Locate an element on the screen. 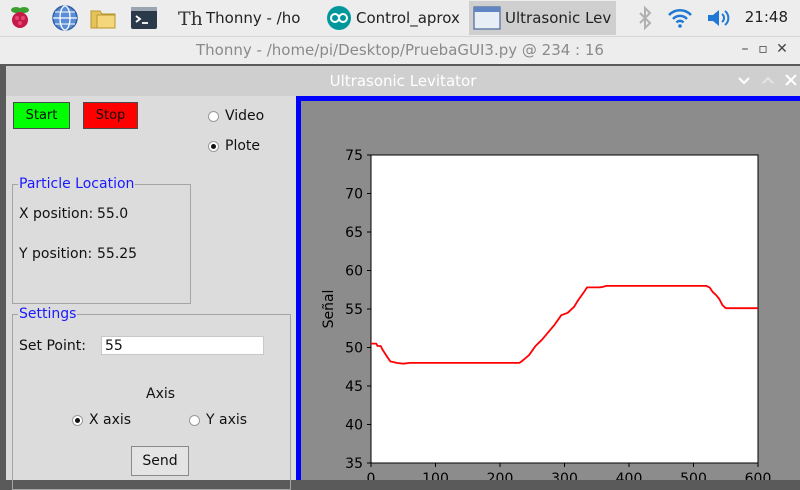  task-thonny-label: Thonny - /ho is located at coordinates (253, 18).